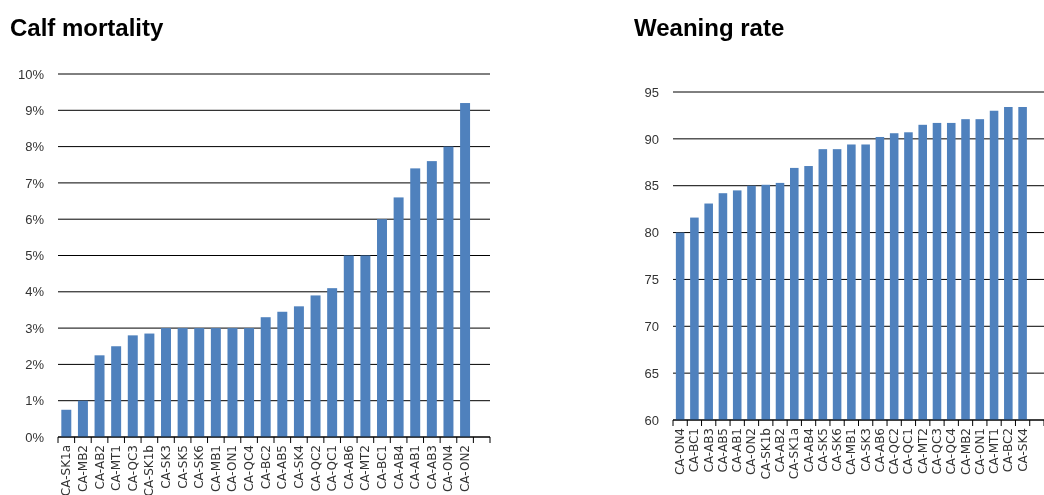 This screenshot has height=495, width=1044. What do you see at coordinates (709, 27) in the screenshot?
I see `chart-title: Weaning rate` at bounding box center [709, 27].